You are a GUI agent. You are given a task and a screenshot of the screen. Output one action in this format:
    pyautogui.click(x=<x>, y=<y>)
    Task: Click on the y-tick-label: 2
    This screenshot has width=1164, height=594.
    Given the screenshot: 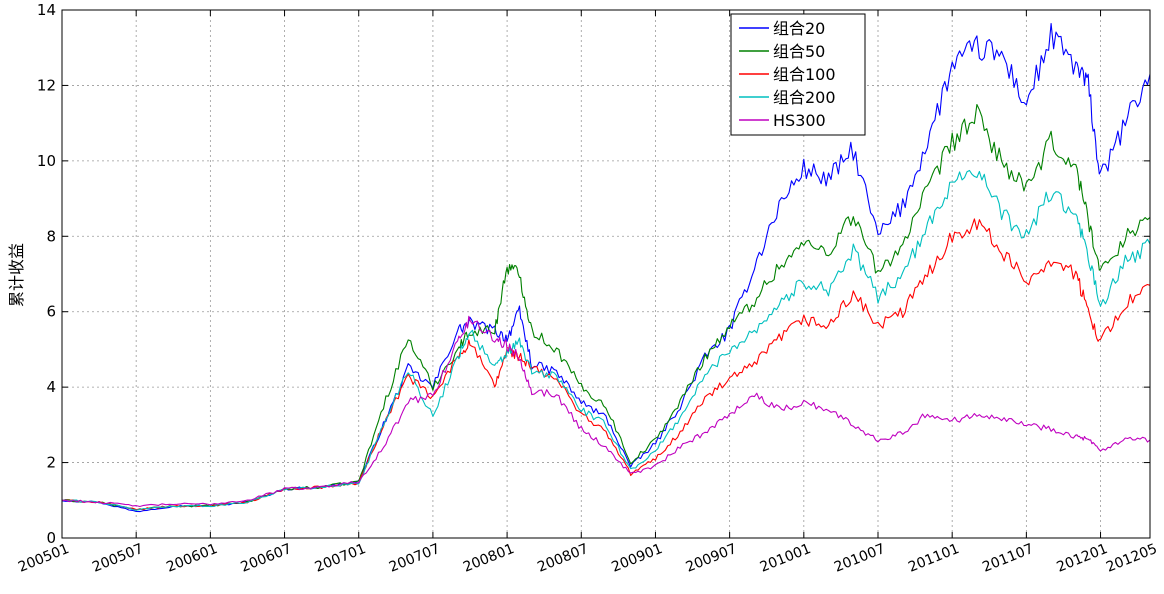 What is the action you would take?
    pyautogui.click(x=51, y=463)
    